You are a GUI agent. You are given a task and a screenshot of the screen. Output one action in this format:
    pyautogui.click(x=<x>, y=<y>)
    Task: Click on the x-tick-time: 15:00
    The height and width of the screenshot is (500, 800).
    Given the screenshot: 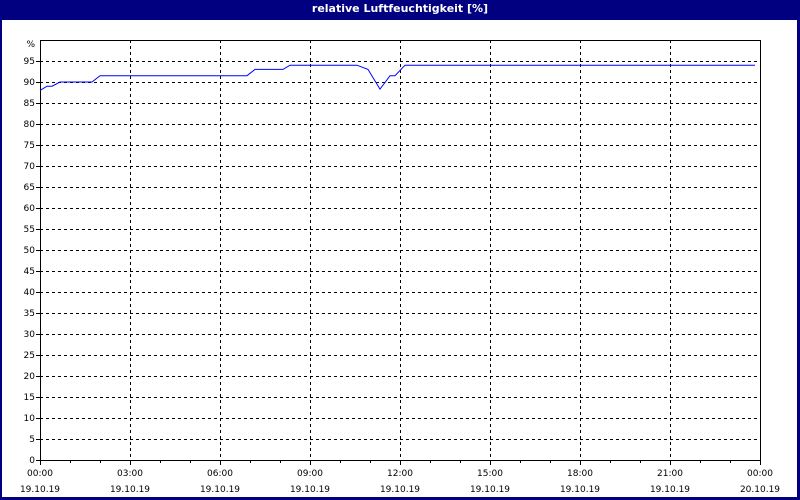 What is the action you would take?
    pyautogui.click(x=490, y=474)
    